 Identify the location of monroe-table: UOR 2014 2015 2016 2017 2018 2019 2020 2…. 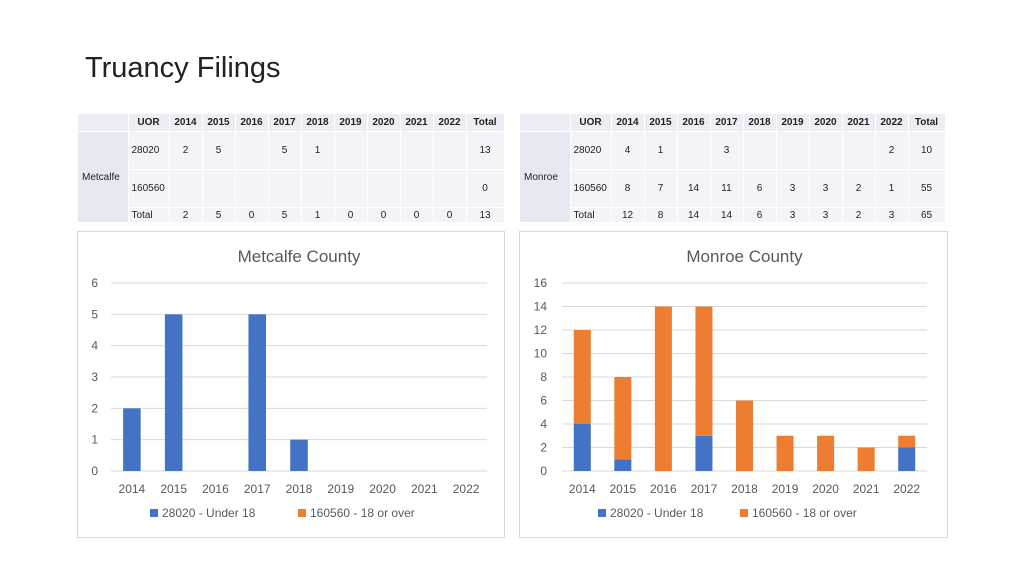
(733, 168).